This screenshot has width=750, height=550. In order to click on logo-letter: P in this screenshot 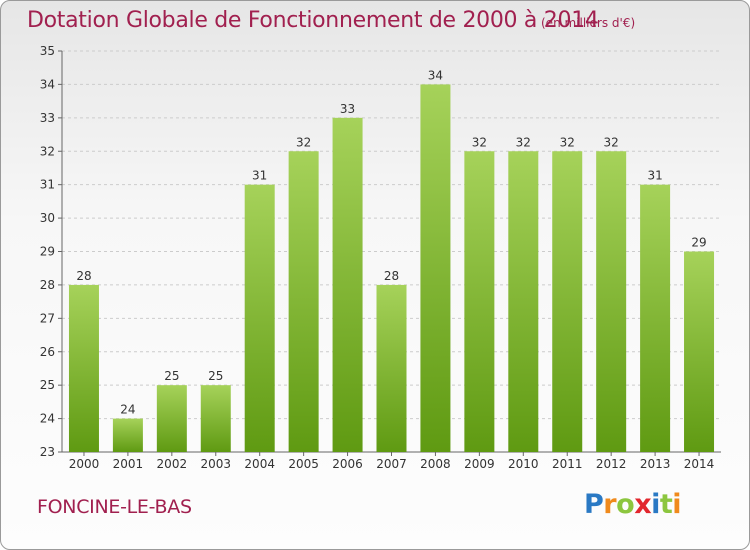, I will do `click(594, 504)`.